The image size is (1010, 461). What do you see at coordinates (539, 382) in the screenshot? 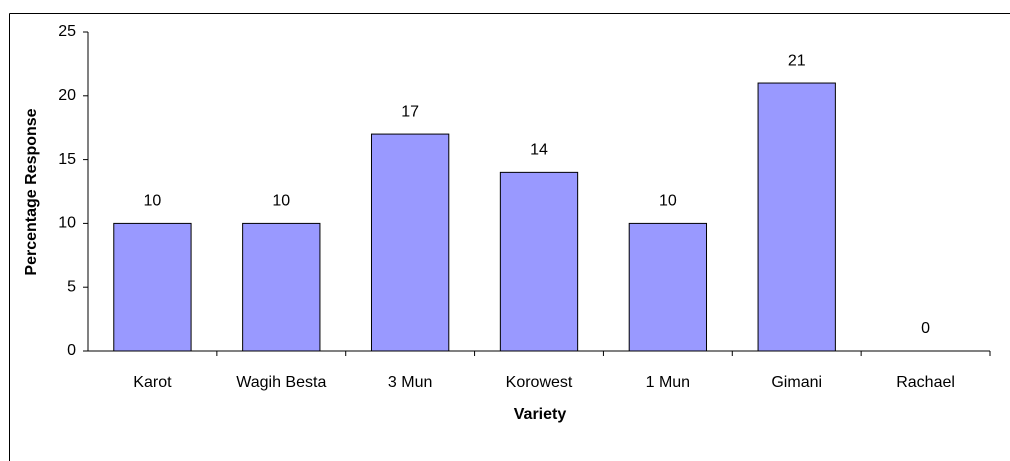
I see `x-tick-label: Korowest` at bounding box center [539, 382].